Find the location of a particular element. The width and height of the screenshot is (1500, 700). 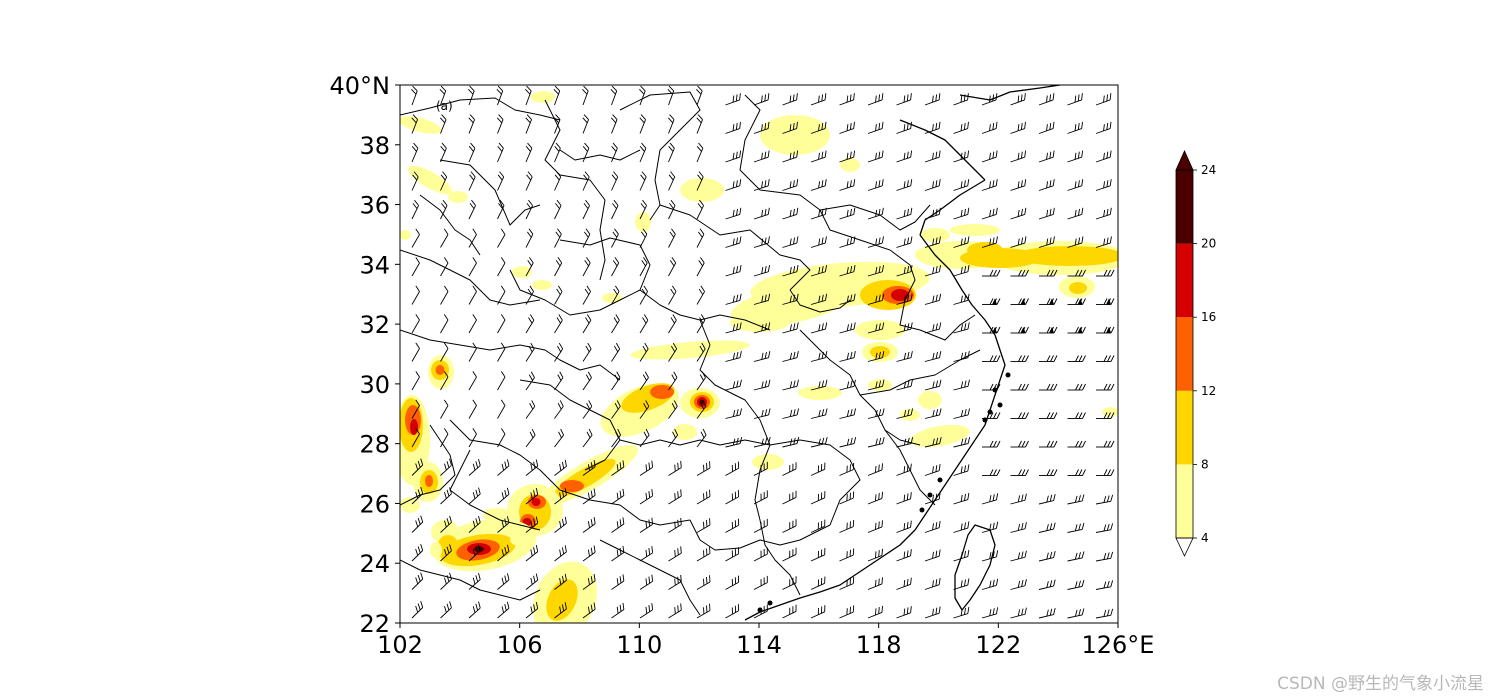

colorbar-tick-label: 20 is located at coordinates (1208, 244).